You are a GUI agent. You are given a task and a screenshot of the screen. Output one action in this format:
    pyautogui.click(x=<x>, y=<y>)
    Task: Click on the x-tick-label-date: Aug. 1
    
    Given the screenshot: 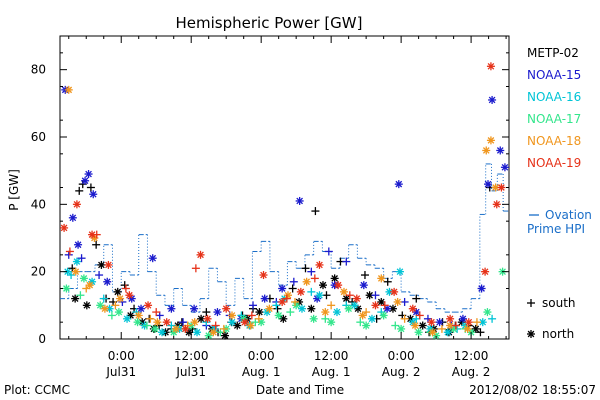 What is the action you would take?
    pyautogui.click(x=261, y=372)
    